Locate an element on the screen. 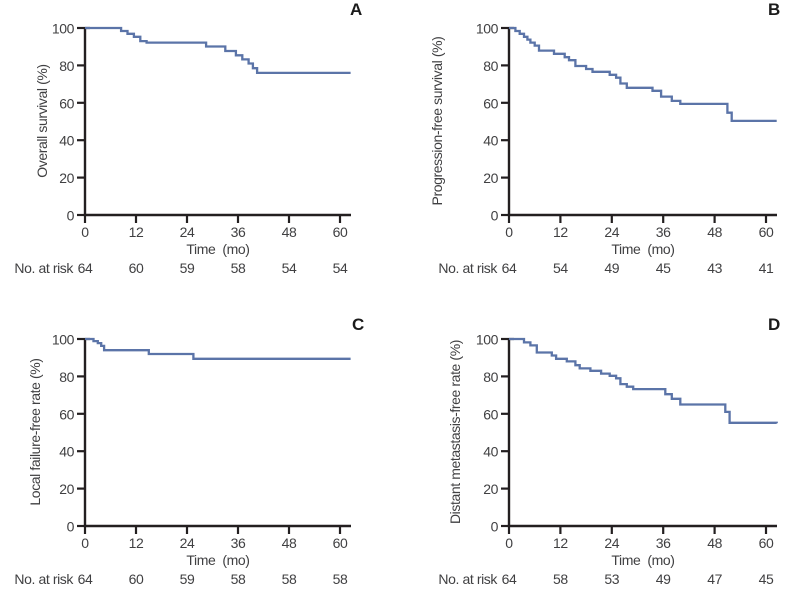 The height and width of the screenshot is (599, 786). risk-count: 47 is located at coordinates (714, 579).